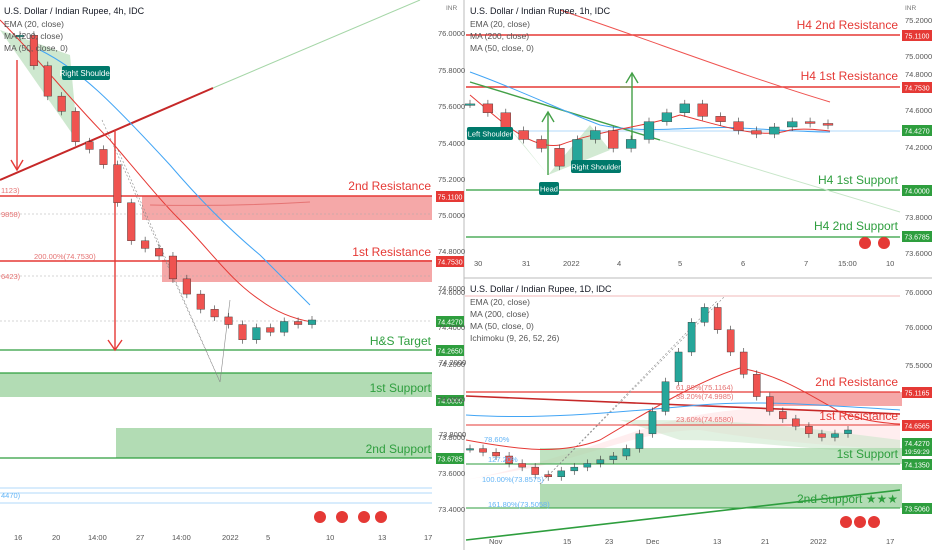  I want to click on fib-left-label: 1123), so click(10, 190).